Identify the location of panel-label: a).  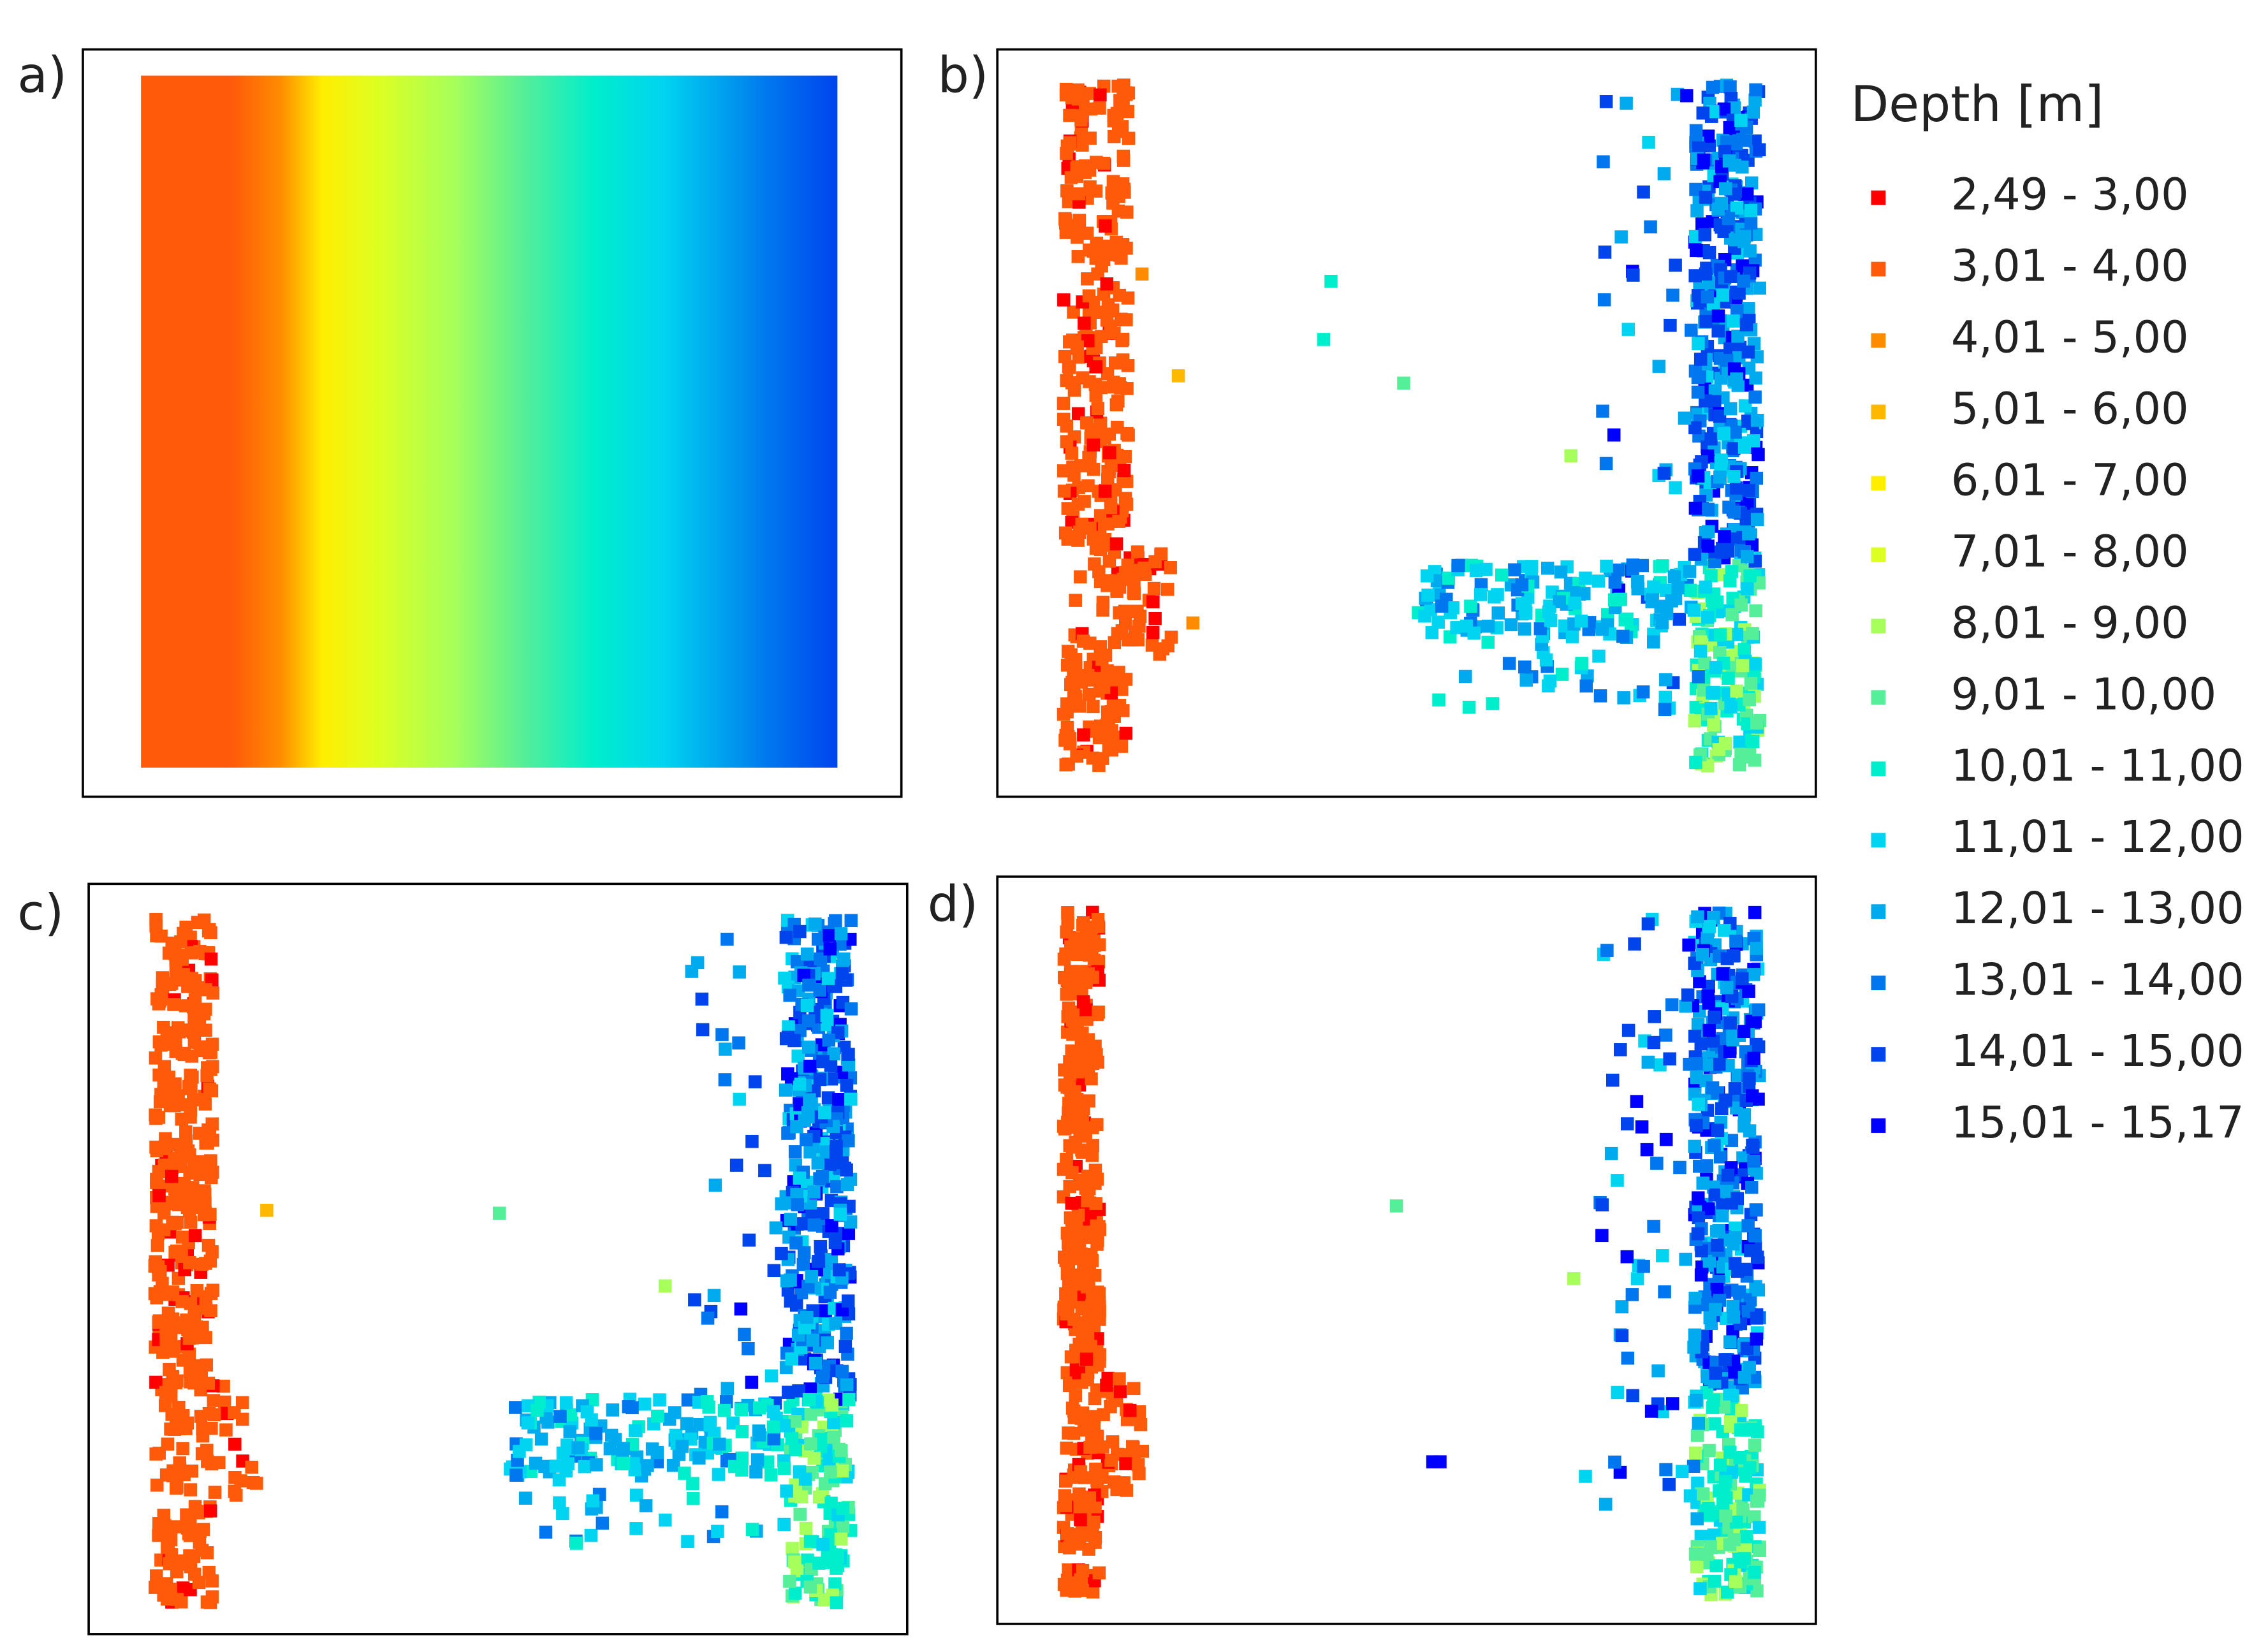
(42, 76).